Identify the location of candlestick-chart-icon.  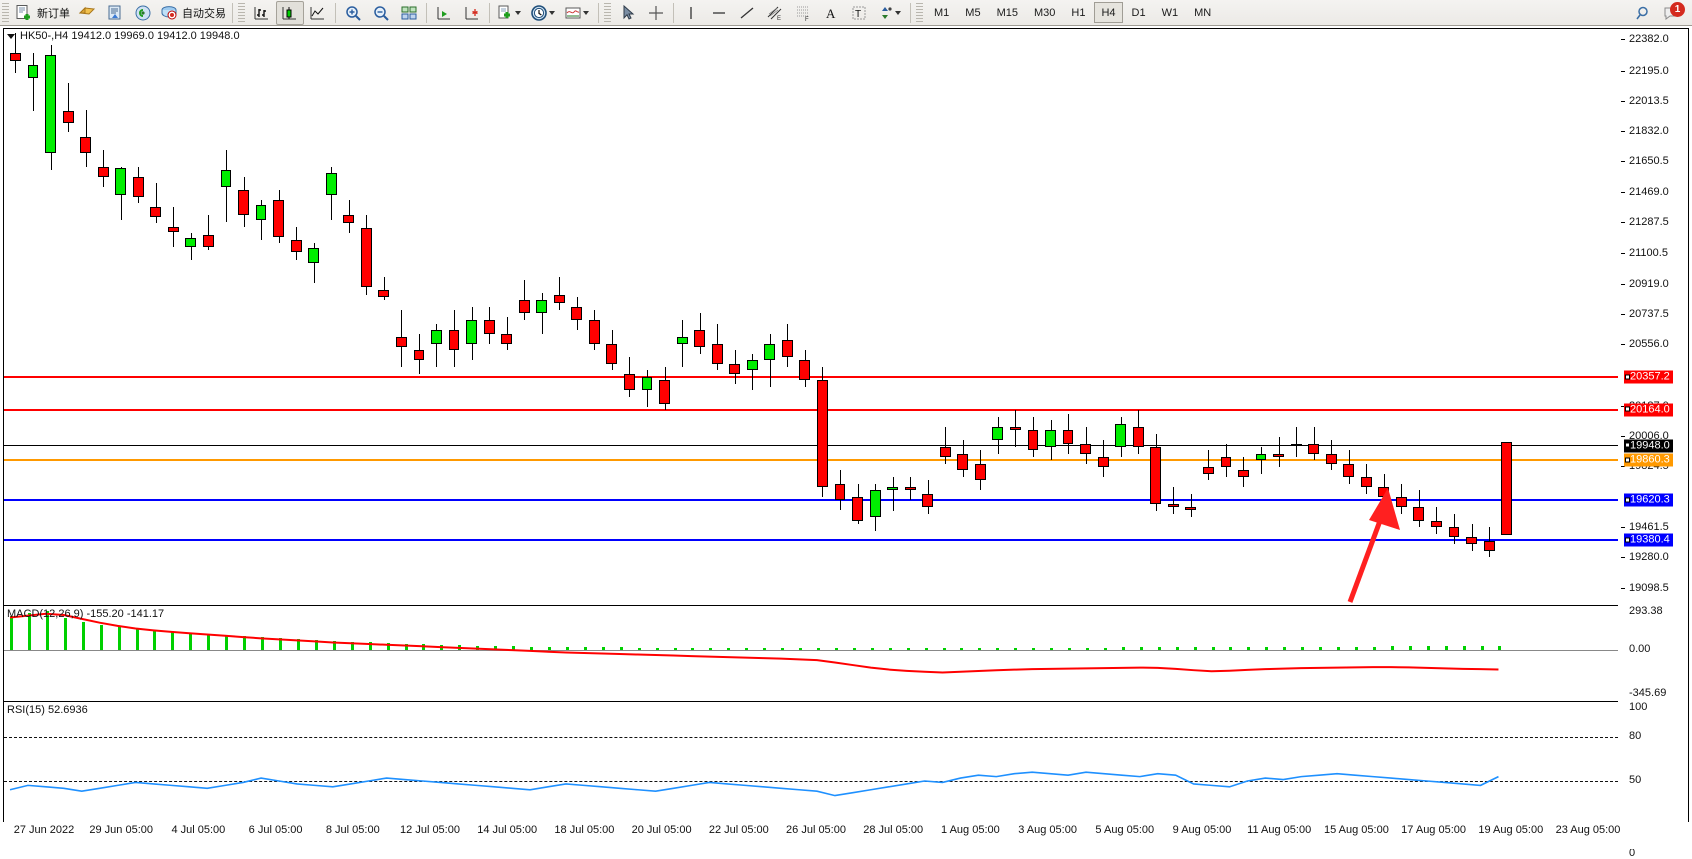
(290, 12).